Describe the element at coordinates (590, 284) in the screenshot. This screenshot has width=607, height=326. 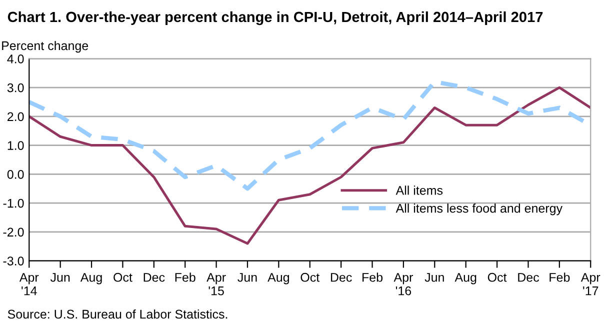
I see `x-tick-label: Apr '17` at that location.